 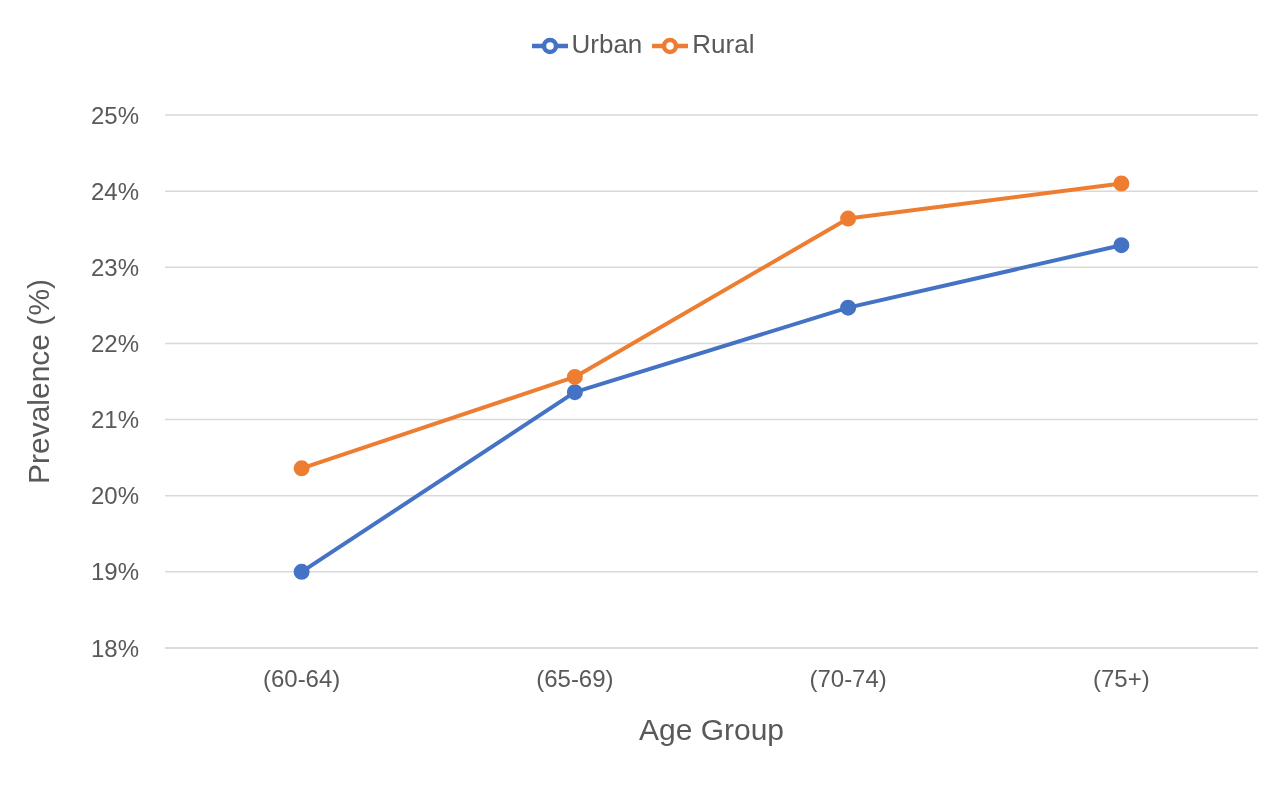 I want to click on x-tick-label: (65-69), so click(x=575, y=679).